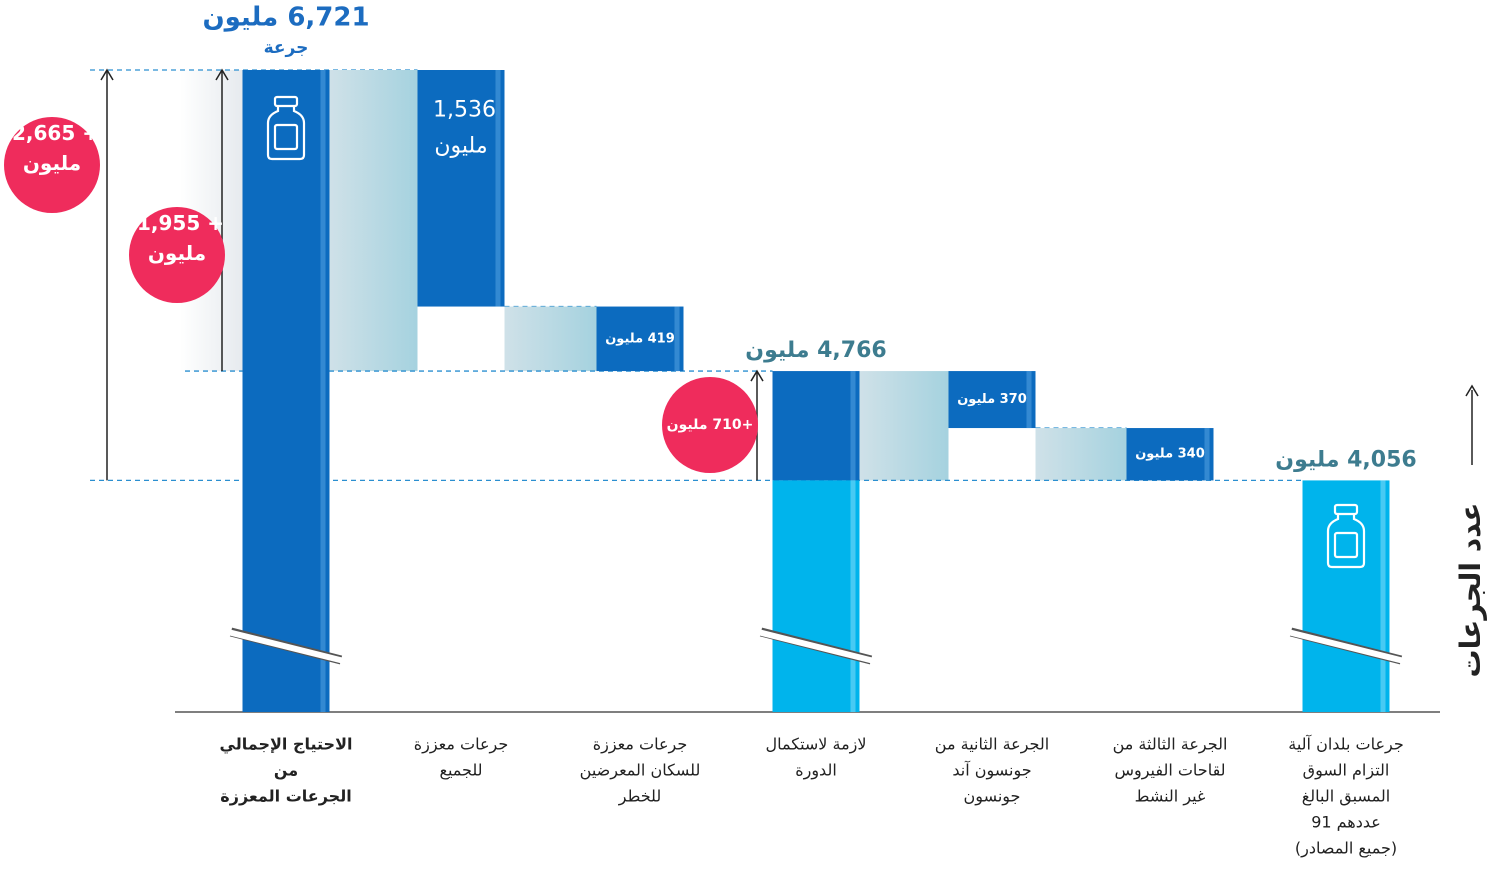  What do you see at coordinates (286, 745) in the screenshot?
I see `category-label: الاحتياج الإجمالي` at bounding box center [286, 745].